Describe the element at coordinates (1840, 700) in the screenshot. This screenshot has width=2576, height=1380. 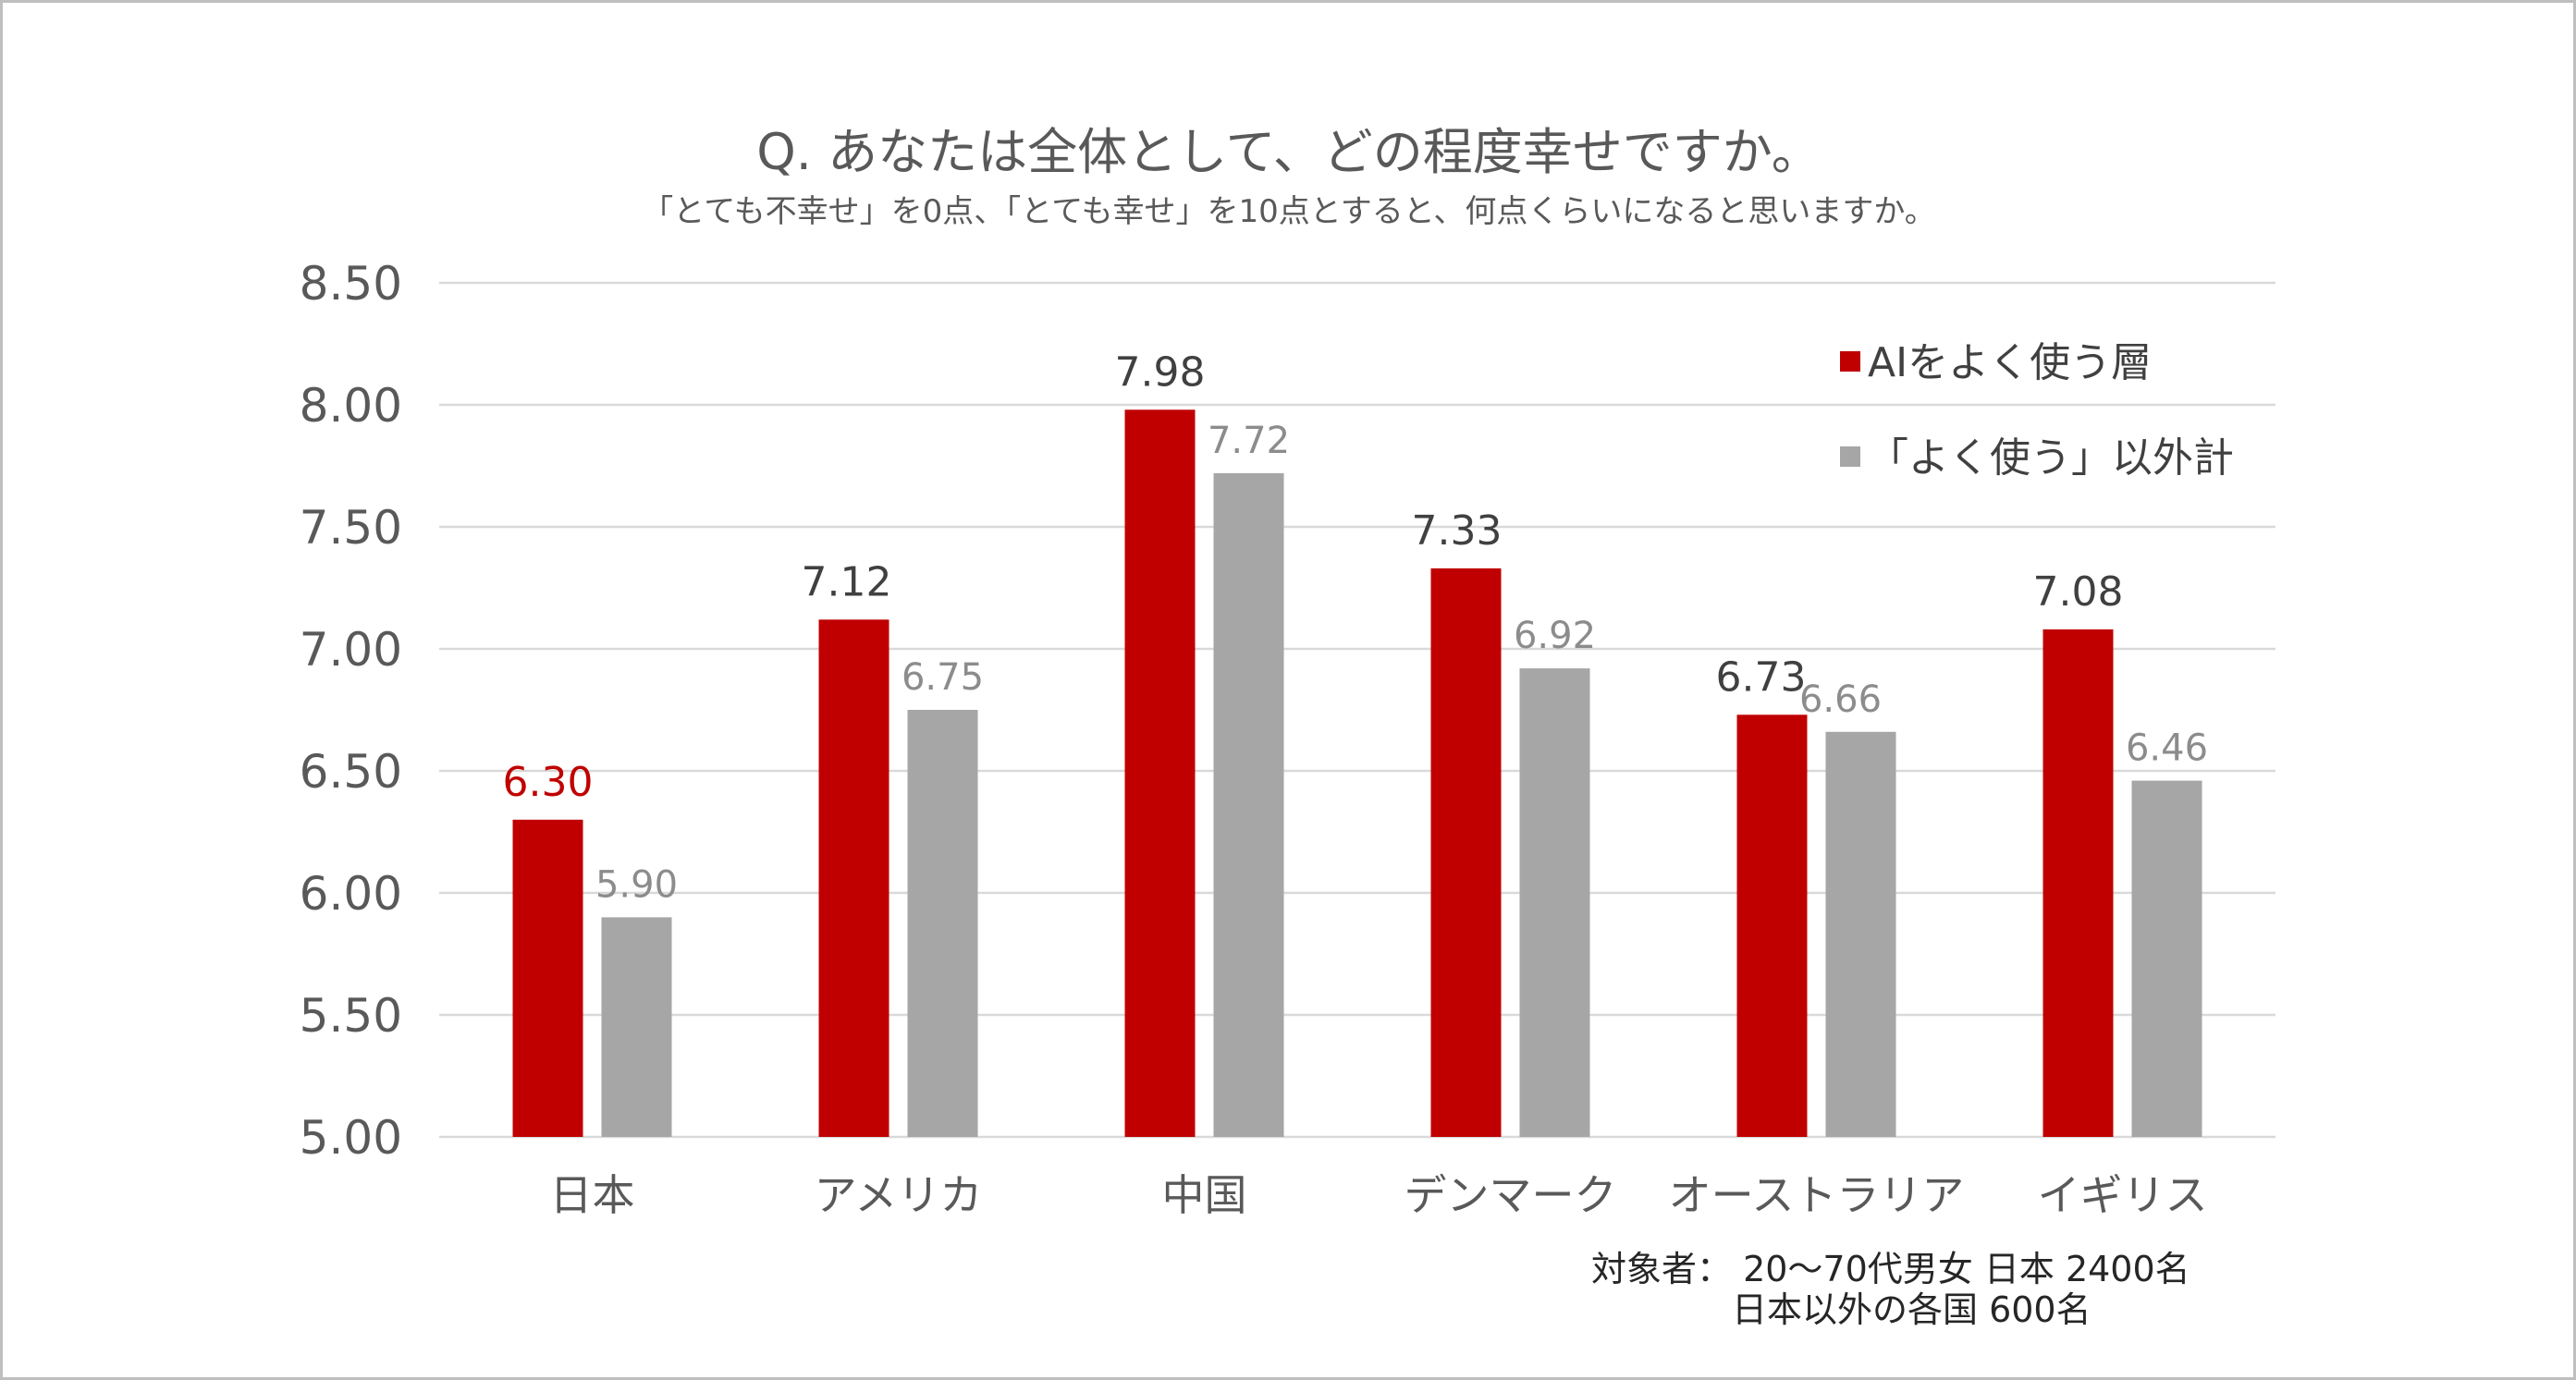
I see `label-others-4: 6.66` at that location.